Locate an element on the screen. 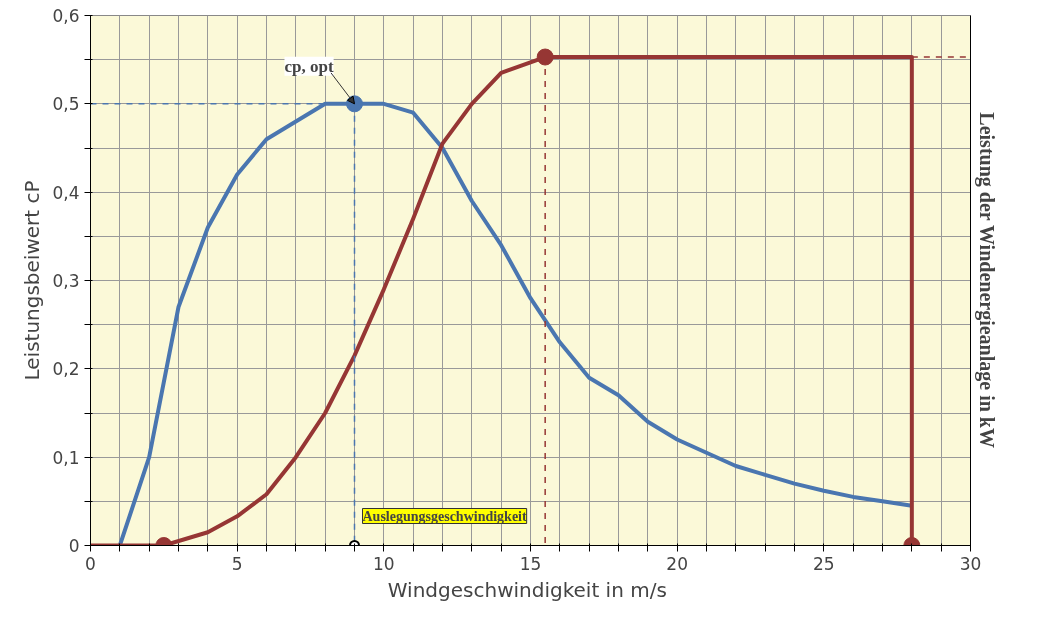 This screenshot has width=1047, height=623. x-tick-label: 10 is located at coordinates (384, 563).